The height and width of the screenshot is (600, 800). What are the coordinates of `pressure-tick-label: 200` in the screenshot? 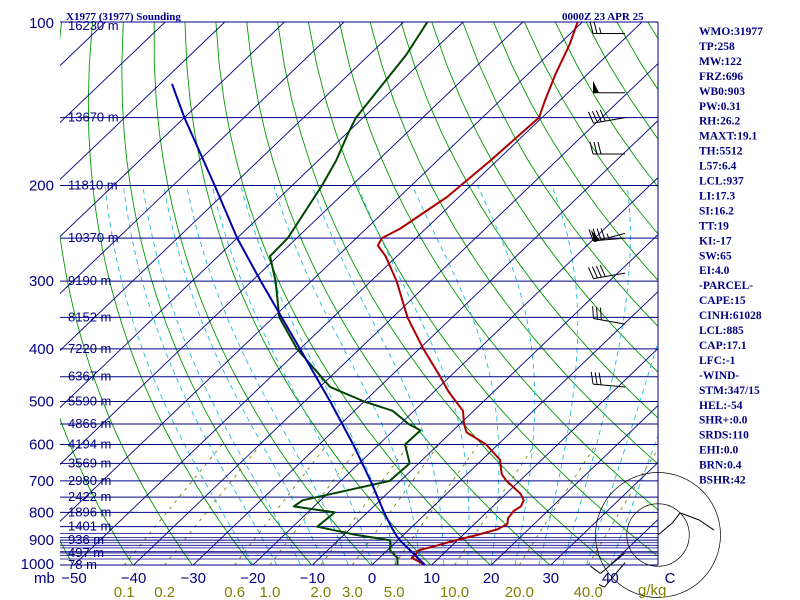 It's located at (41, 185).